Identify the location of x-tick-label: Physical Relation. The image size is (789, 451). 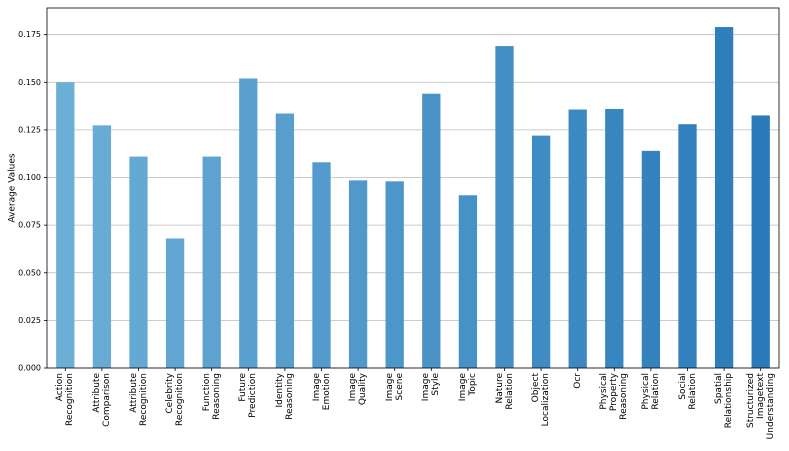
(650, 391).